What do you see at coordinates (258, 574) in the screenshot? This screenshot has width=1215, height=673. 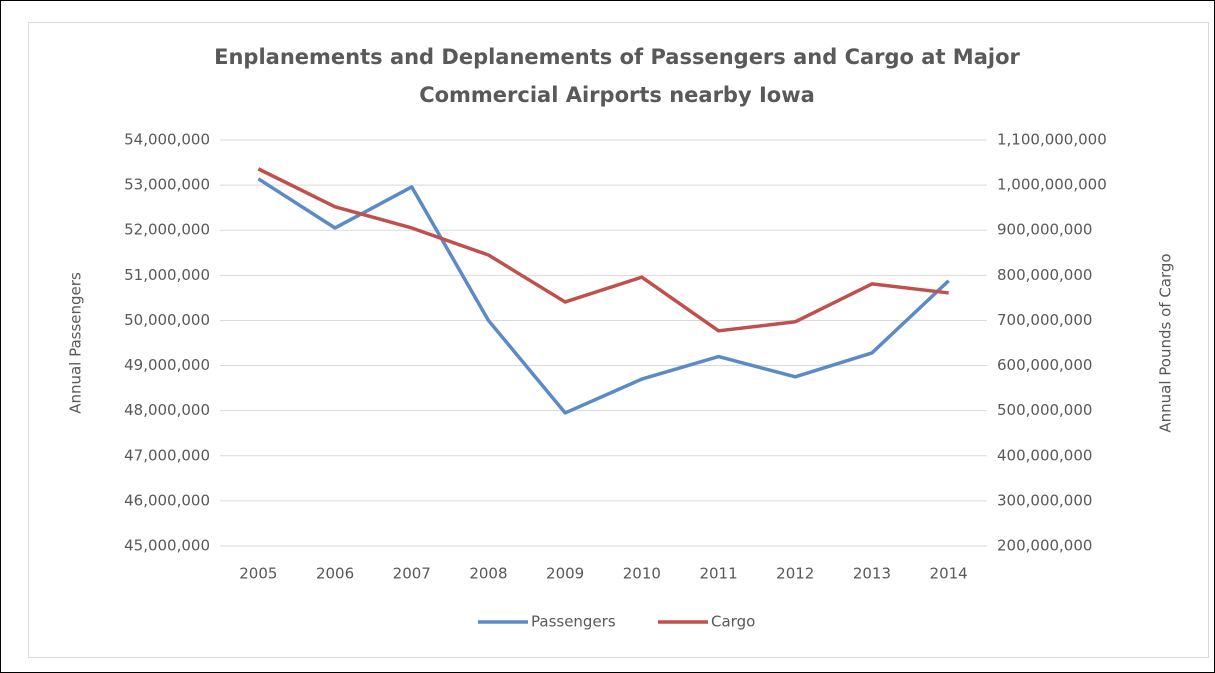 I see `x-tick-label: 2005` at bounding box center [258, 574].